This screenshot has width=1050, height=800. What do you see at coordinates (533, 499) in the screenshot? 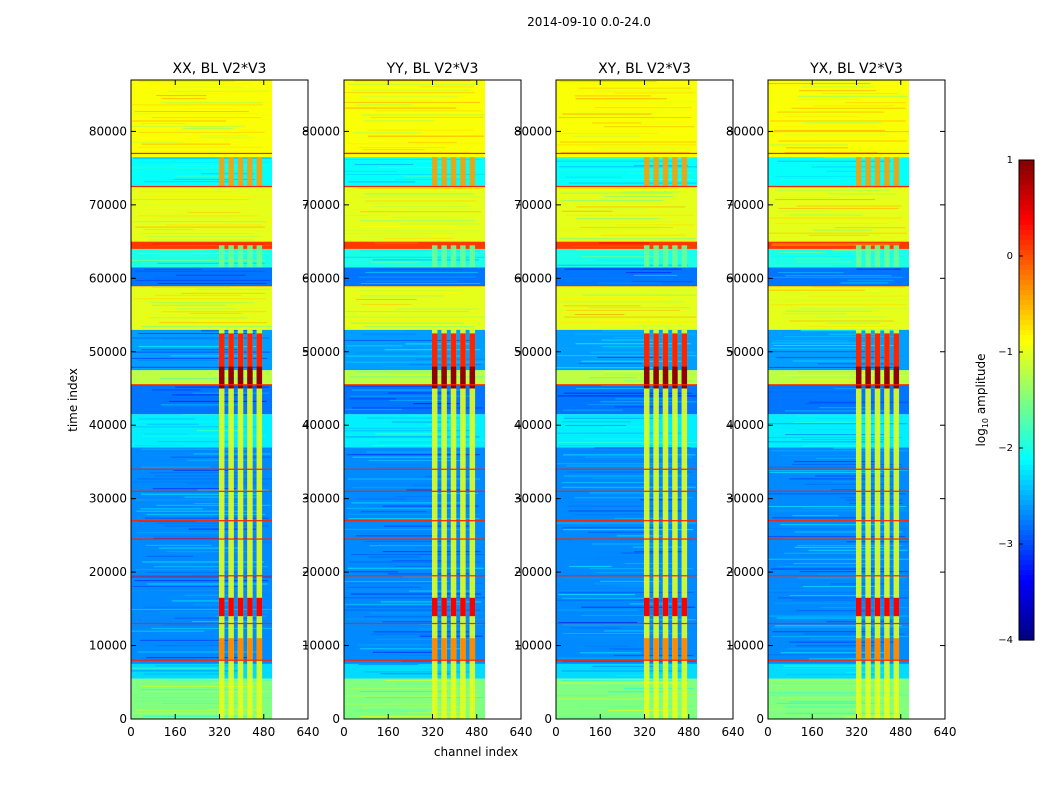
I see `y-tick-label: 30000` at bounding box center [533, 499].